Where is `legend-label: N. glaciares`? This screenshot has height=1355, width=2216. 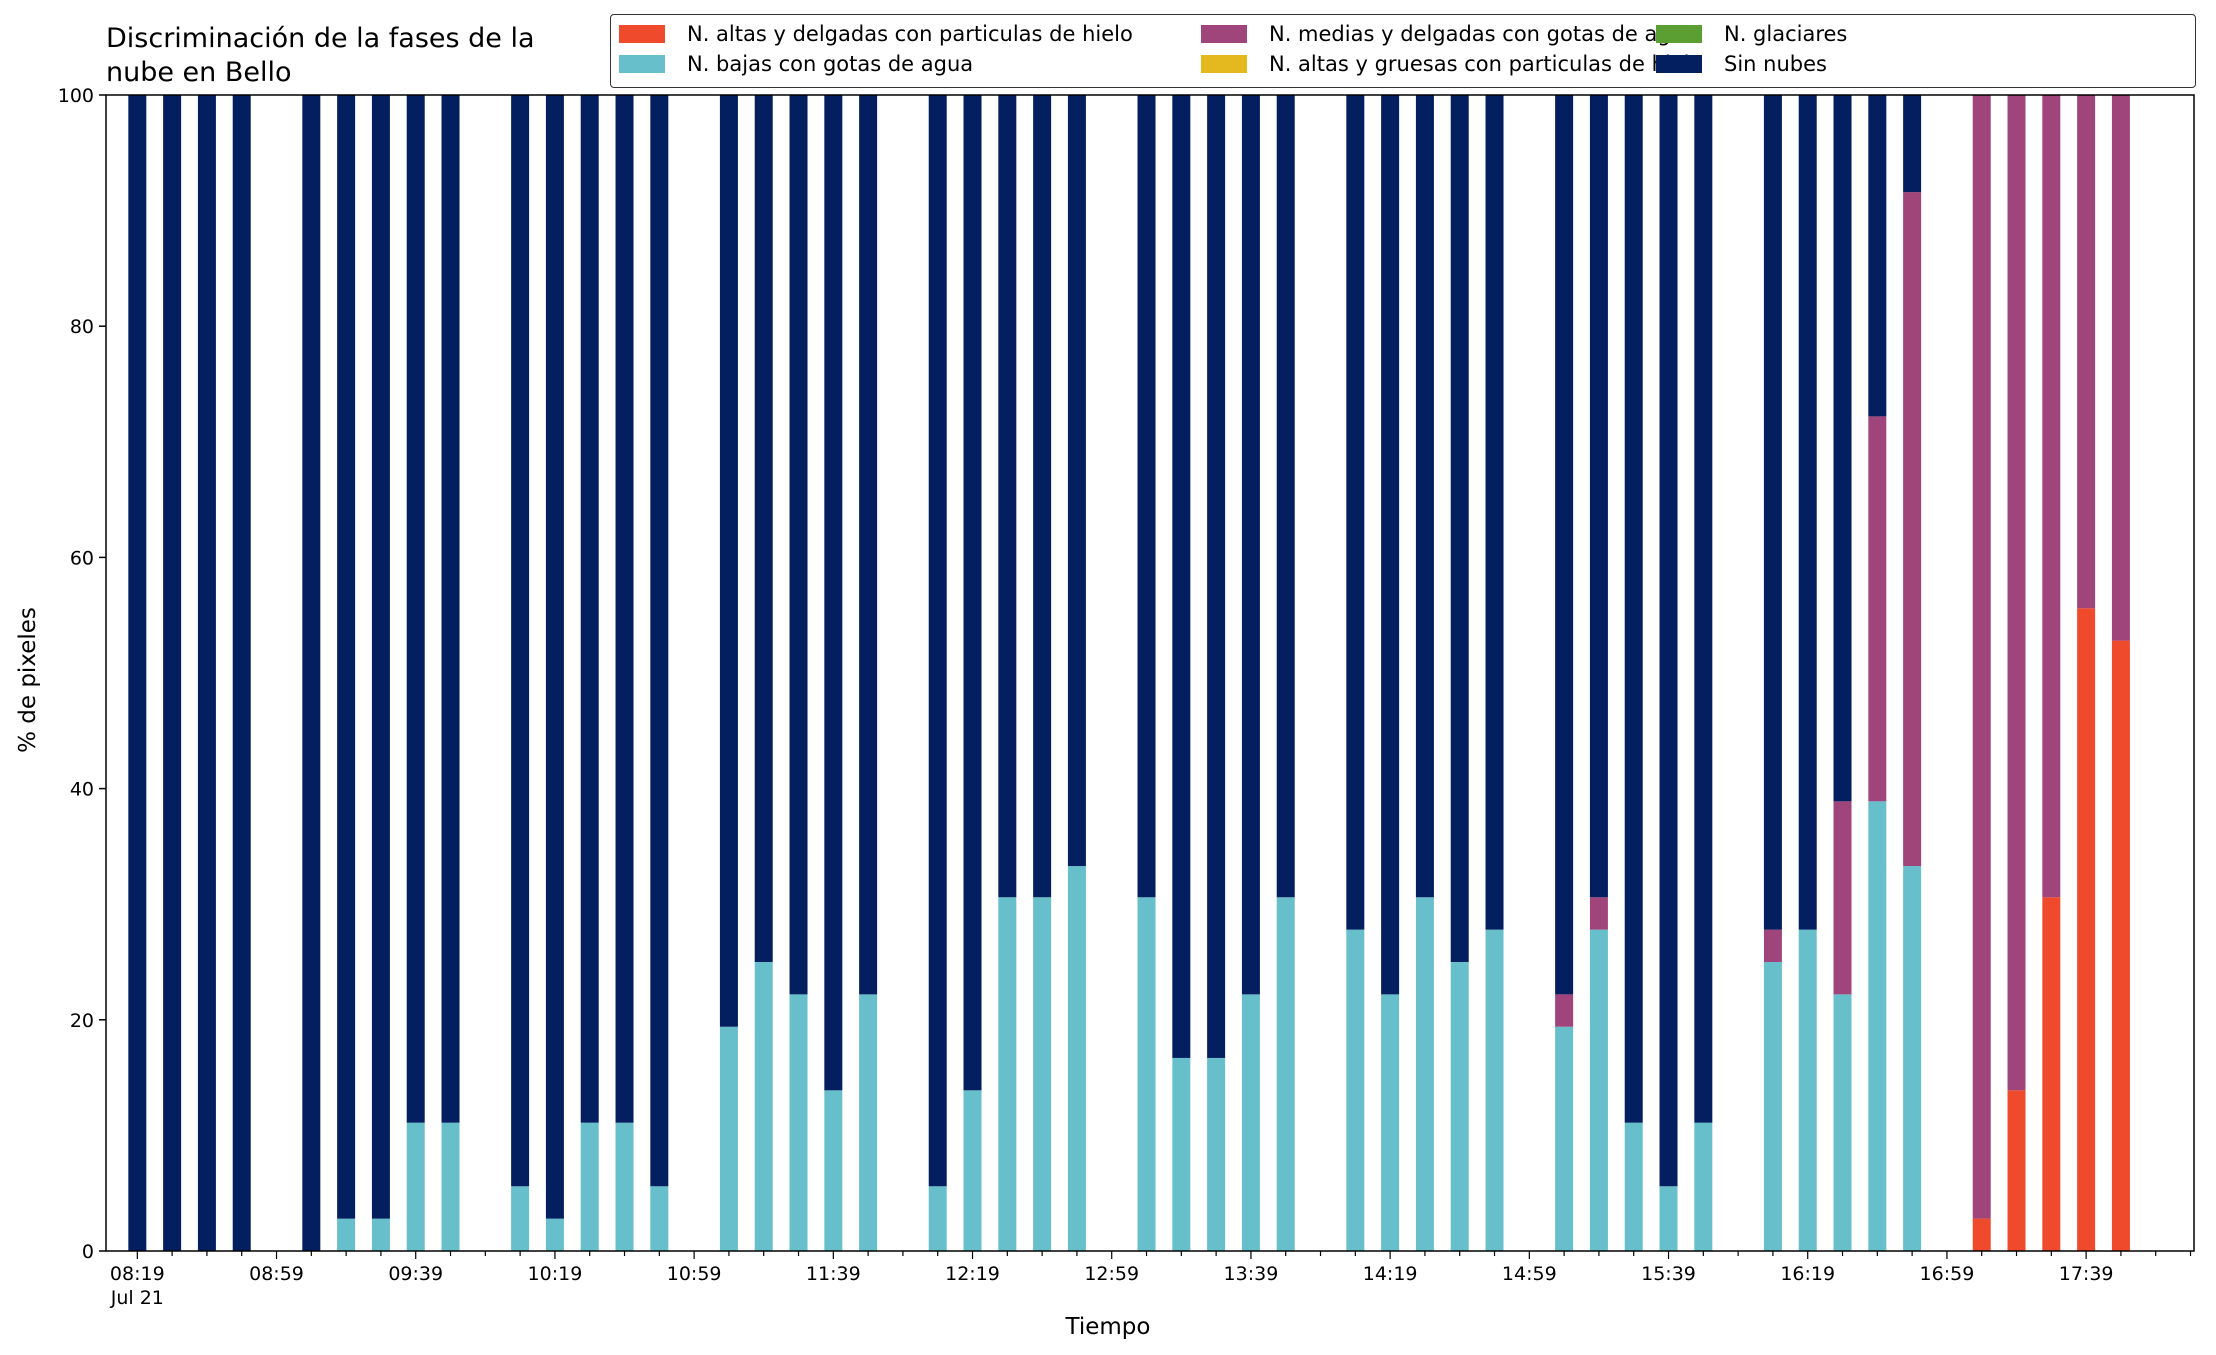
legend-label: N. glaciares is located at coordinates (1786, 34).